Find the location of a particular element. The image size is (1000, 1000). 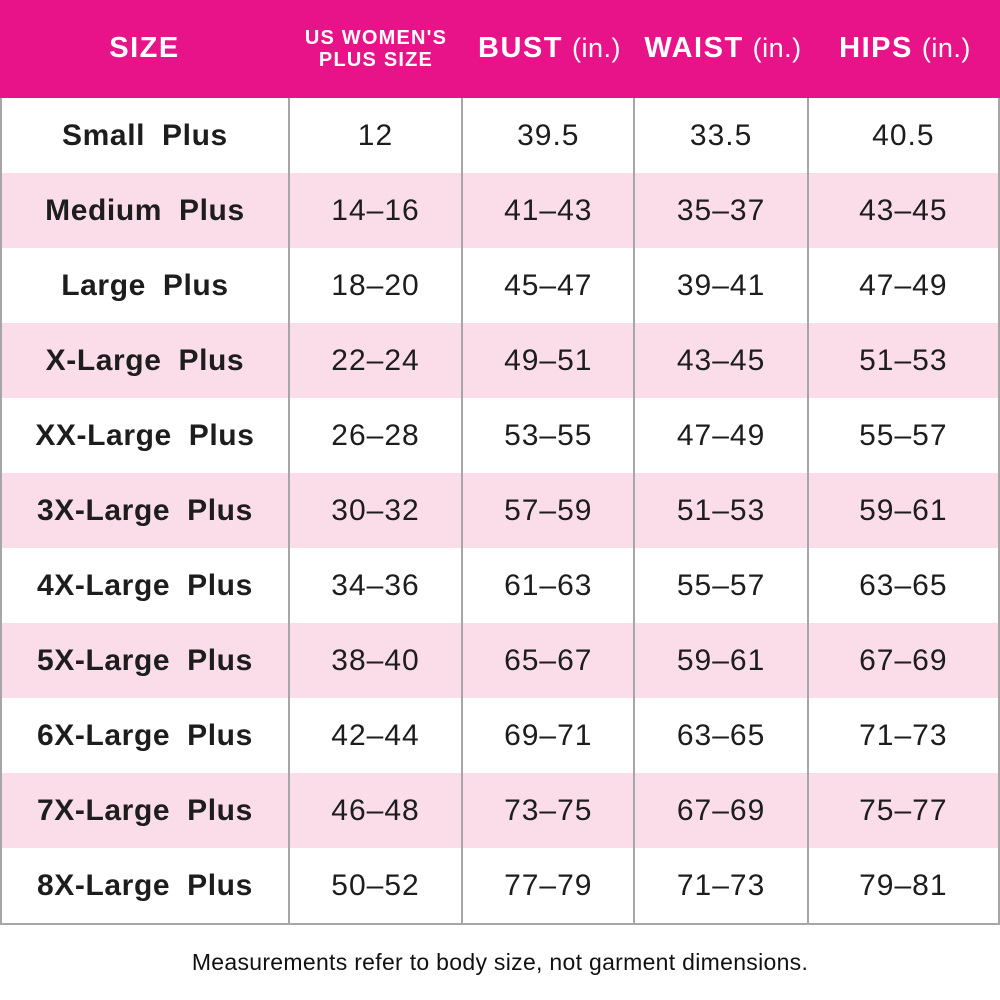

us-plus-size-cell: 50–52 is located at coordinates (377, 885).